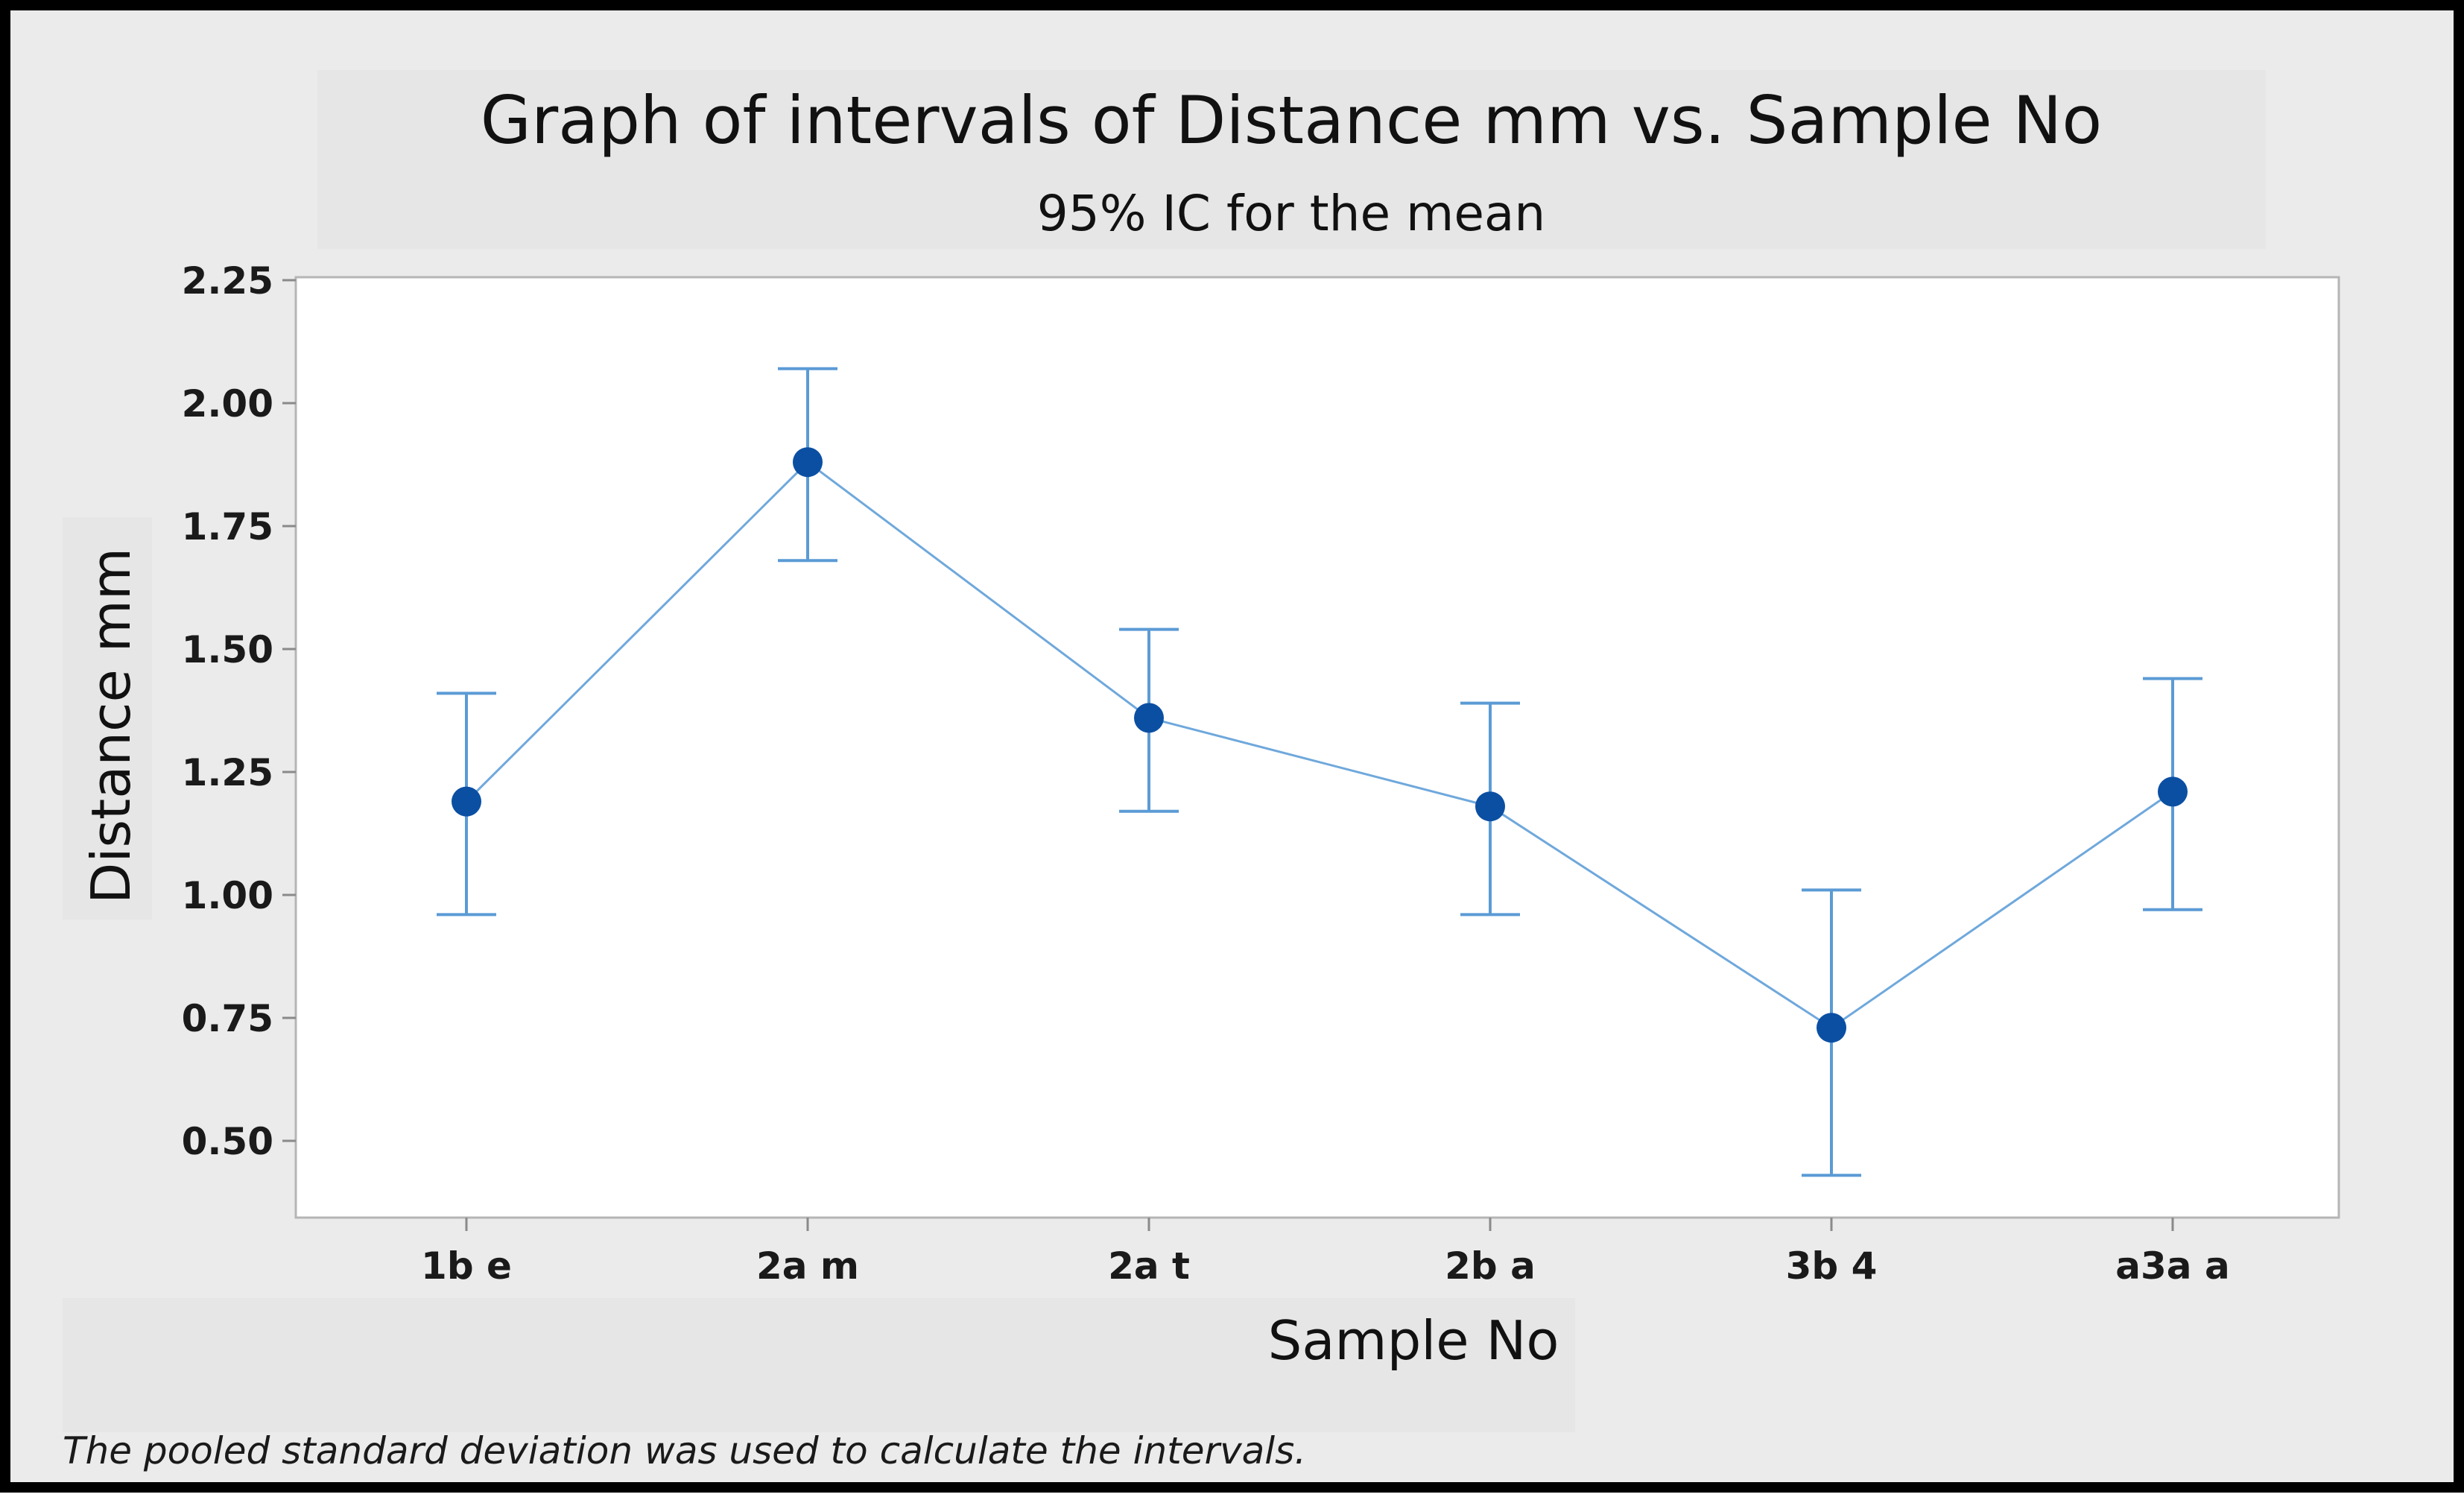  What do you see at coordinates (227, 1018) in the screenshot?
I see `y-tick-label: 0.75` at bounding box center [227, 1018].